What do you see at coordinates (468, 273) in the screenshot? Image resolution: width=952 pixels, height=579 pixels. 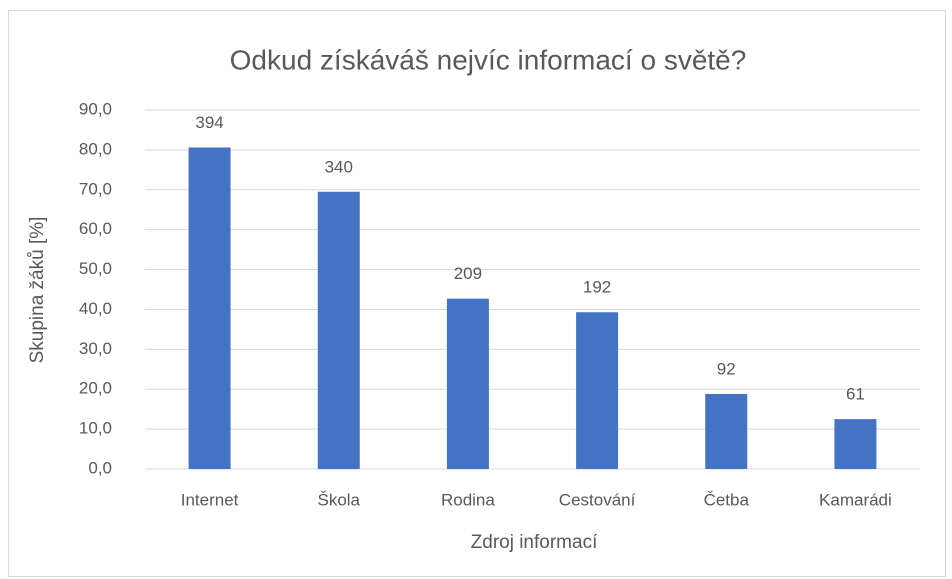 I see `data-label: 209` at bounding box center [468, 273].